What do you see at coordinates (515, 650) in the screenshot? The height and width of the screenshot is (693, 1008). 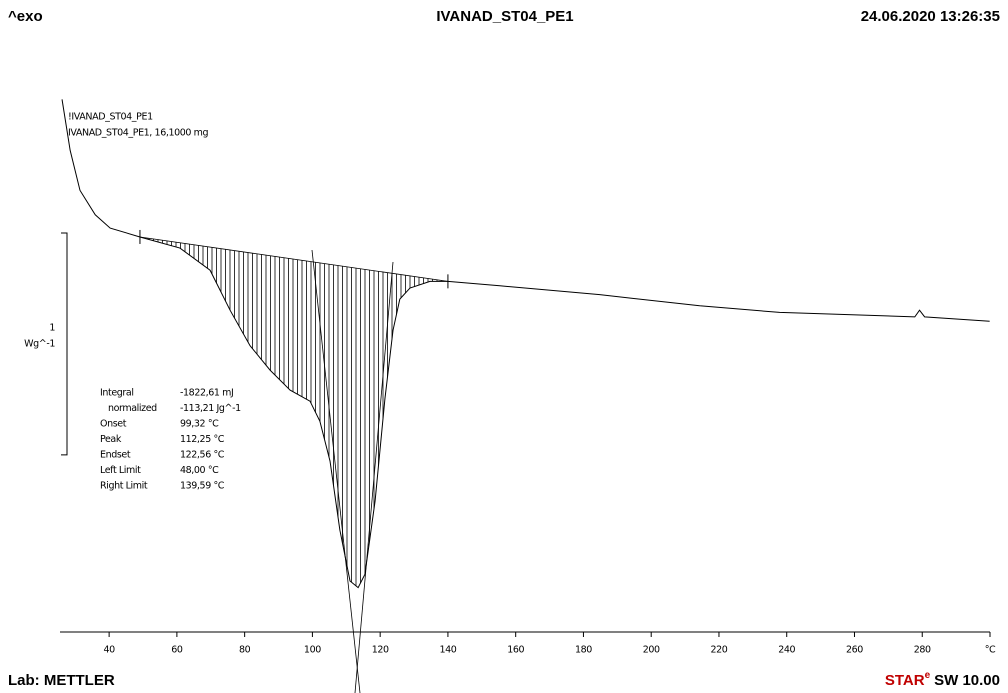 I see `x-tick-label: 160` at bounding box center [515, 650].